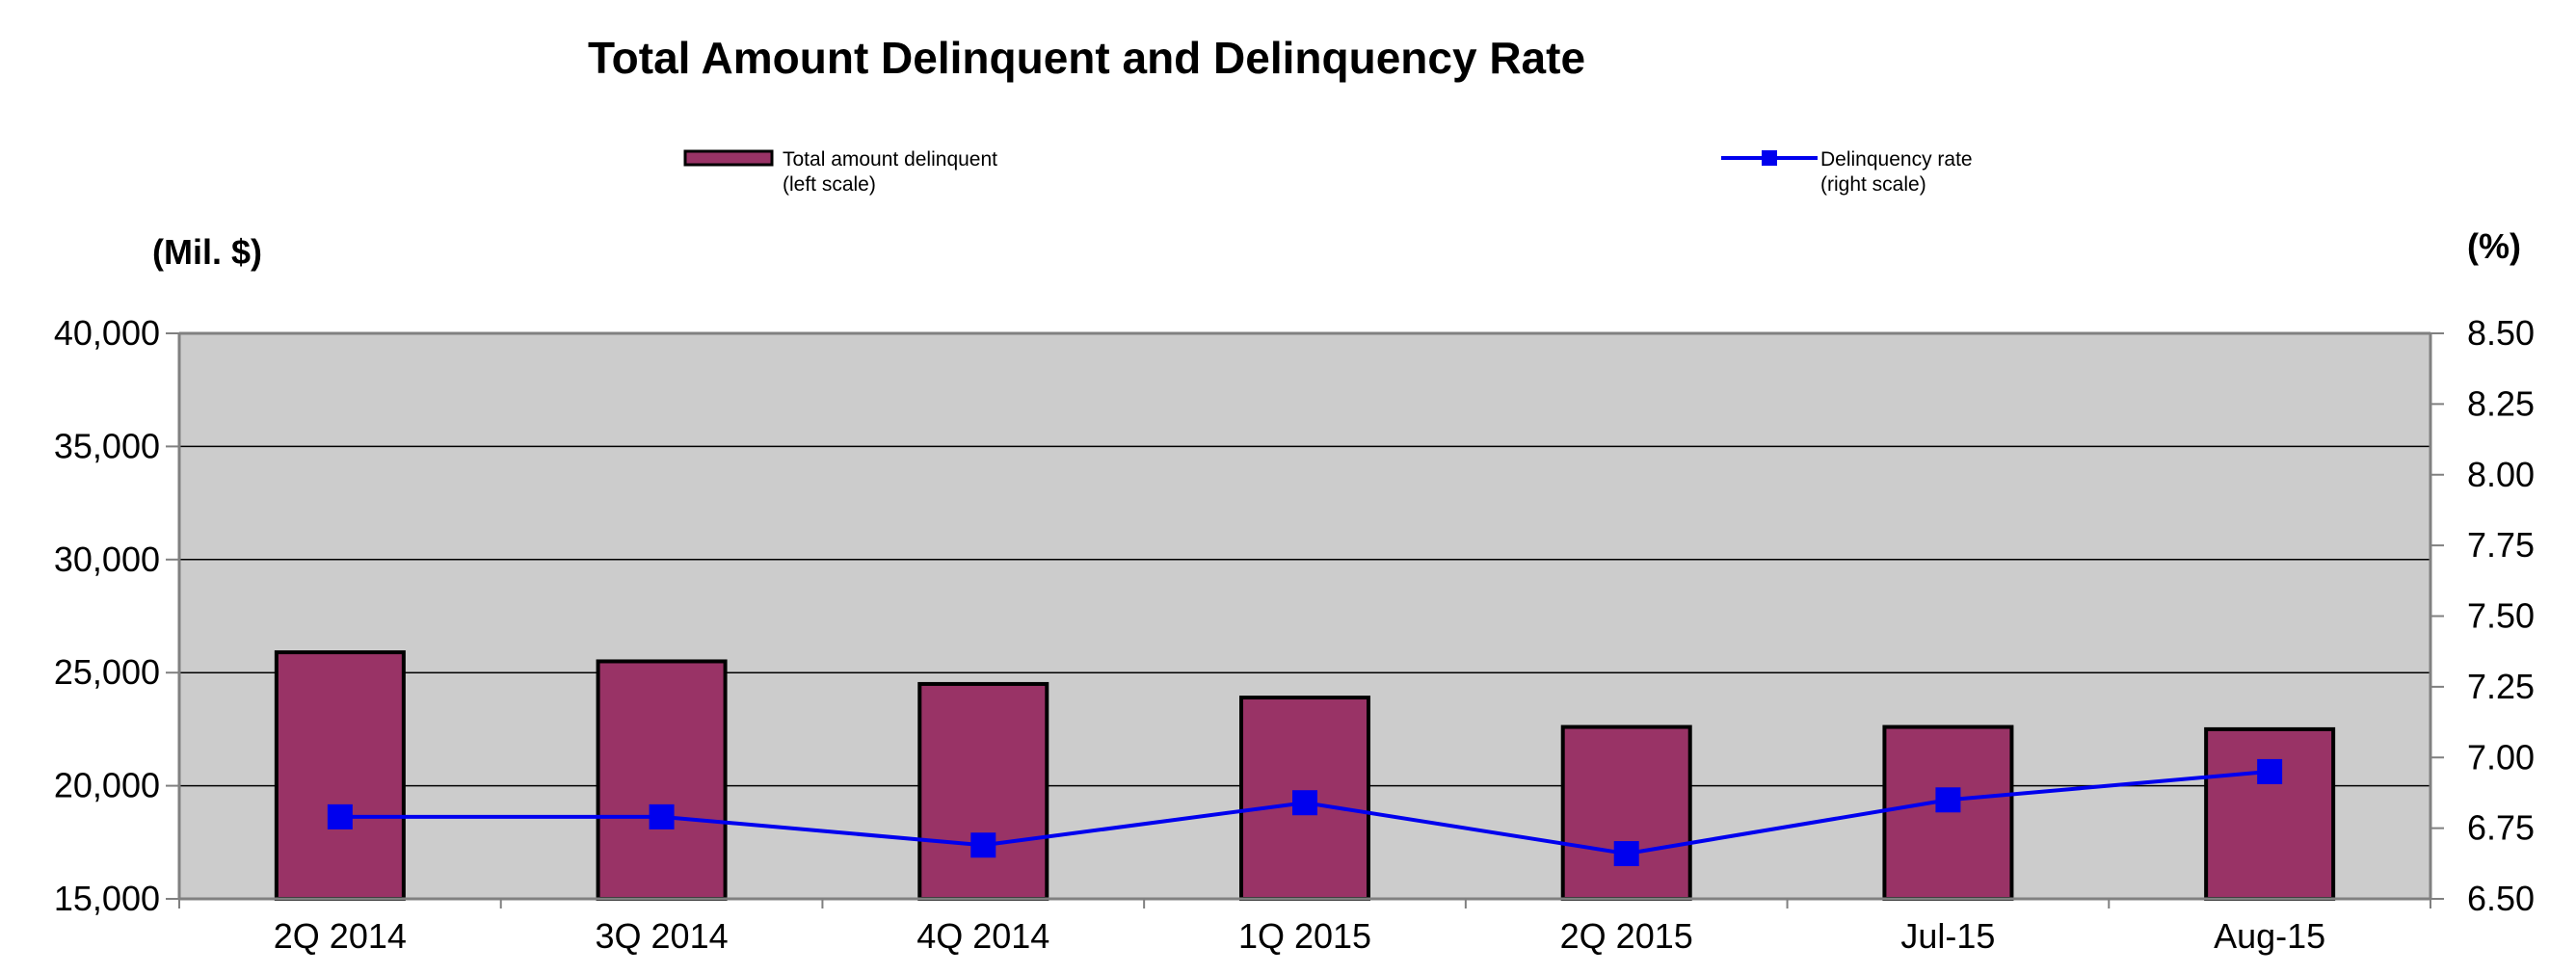 The image size is (2576, 974). I want to click on right-tick-label: 7.25, so click(2501, 686).